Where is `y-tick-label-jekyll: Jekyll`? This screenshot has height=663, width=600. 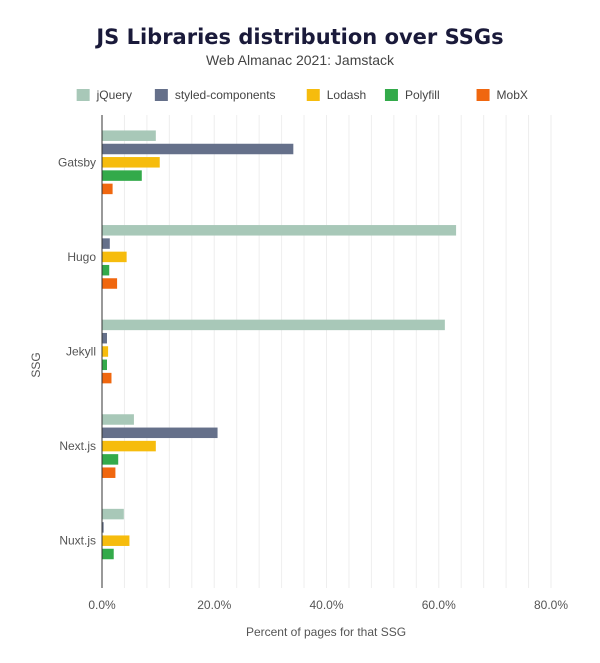
y-tick-label-jekyll: Jekyll is located at coordinates (81, 352).